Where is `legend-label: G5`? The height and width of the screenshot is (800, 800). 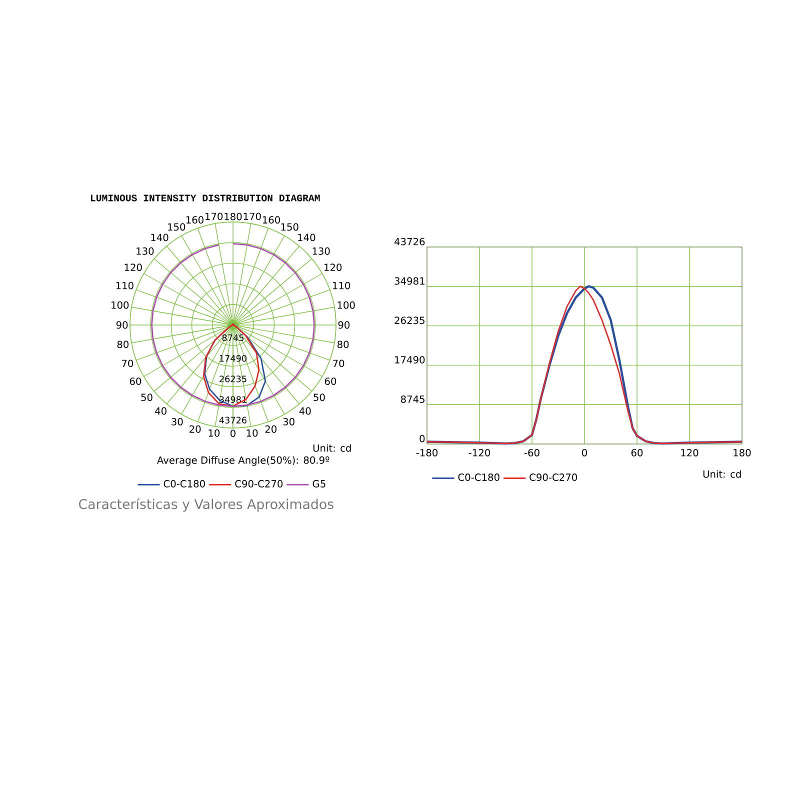 legend-label: G5 is located at coordinates (319, 484).